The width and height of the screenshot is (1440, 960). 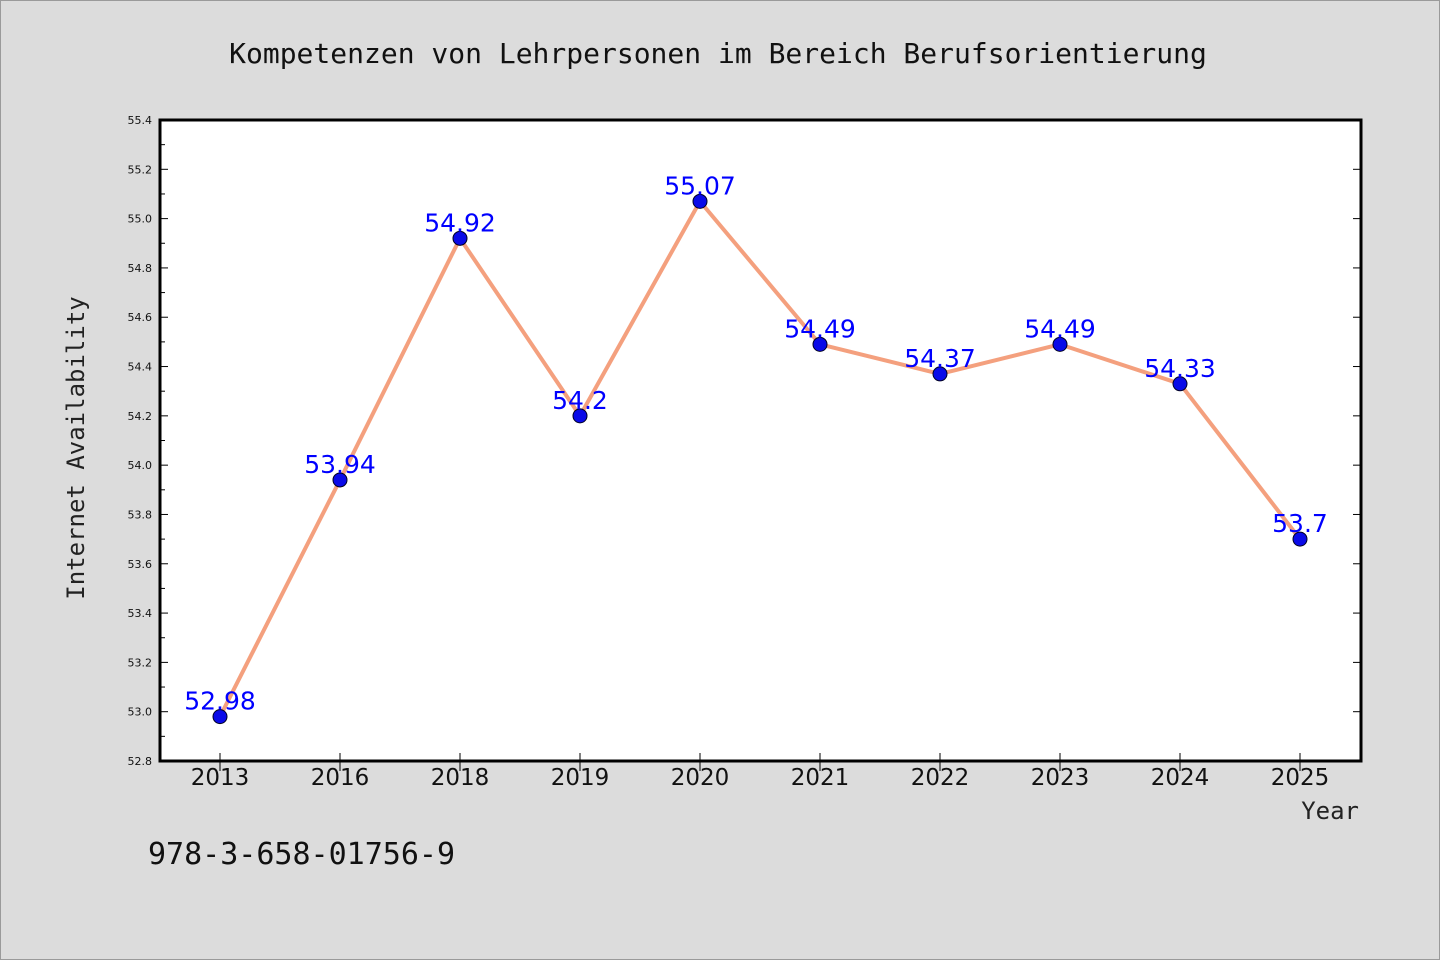 I want to click on data-label: 54.37, so click(x=940, y=358).